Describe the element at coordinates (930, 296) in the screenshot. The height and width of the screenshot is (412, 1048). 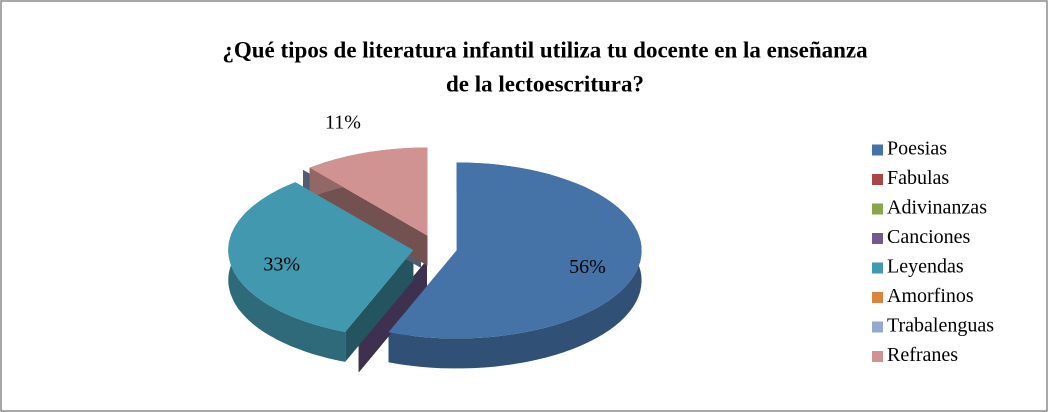
I see `legend-label: Amorfinos` at that location.